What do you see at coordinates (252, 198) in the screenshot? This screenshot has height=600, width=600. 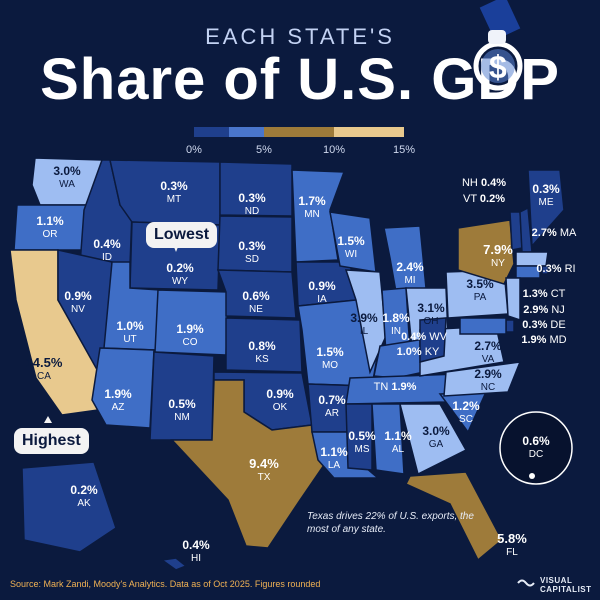 I see `state-value-nd: 0.3%` at bounding box center [252, 198].